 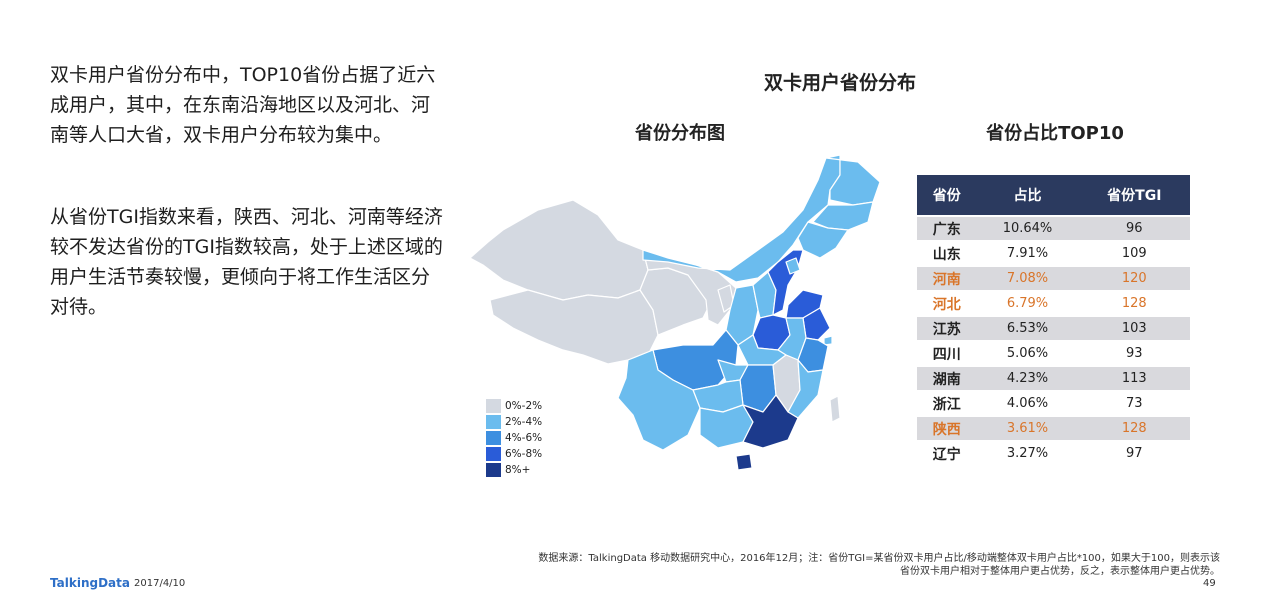 I want to click on region-tibet, so click(x=574, y=327).